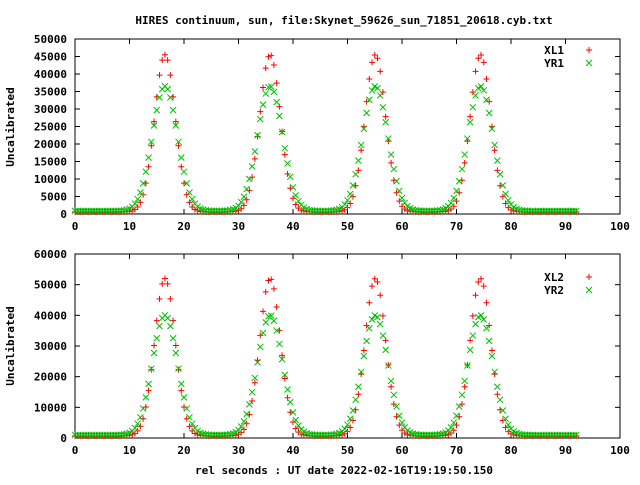 The image size is (640, 485). Describe the element at coordinates (63, 438) in the screenshot. I see `y-tick-label: 0` at that location.